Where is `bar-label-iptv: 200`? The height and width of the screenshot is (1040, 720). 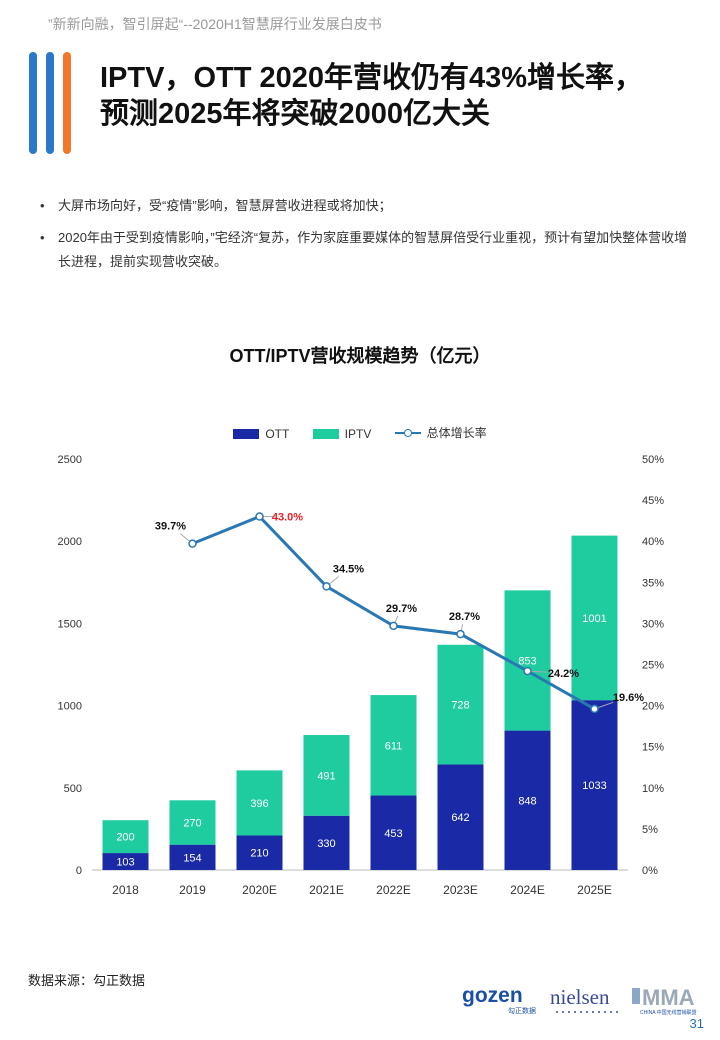
bar-label-iptv: 200 is located at coordinates (125, 838).